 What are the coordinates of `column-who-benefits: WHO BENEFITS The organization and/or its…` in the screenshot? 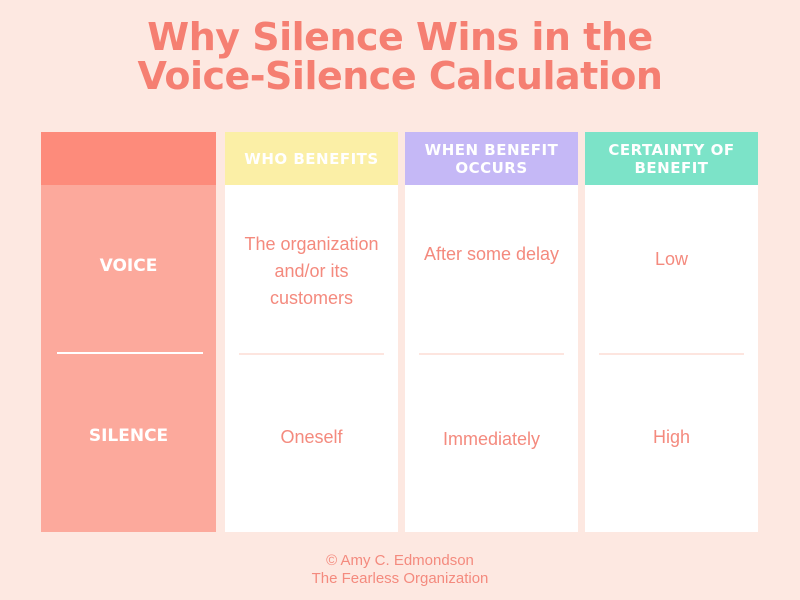 It's located at (311, 332).